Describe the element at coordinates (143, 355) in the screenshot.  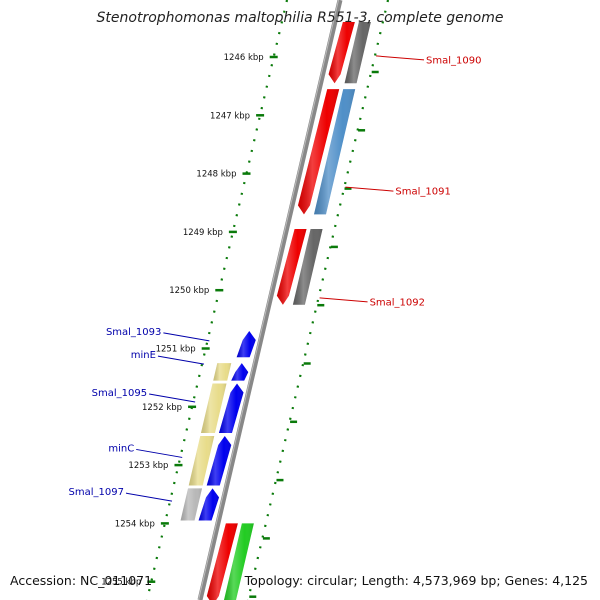
I see `reverse-gene-label: minE` at that location.